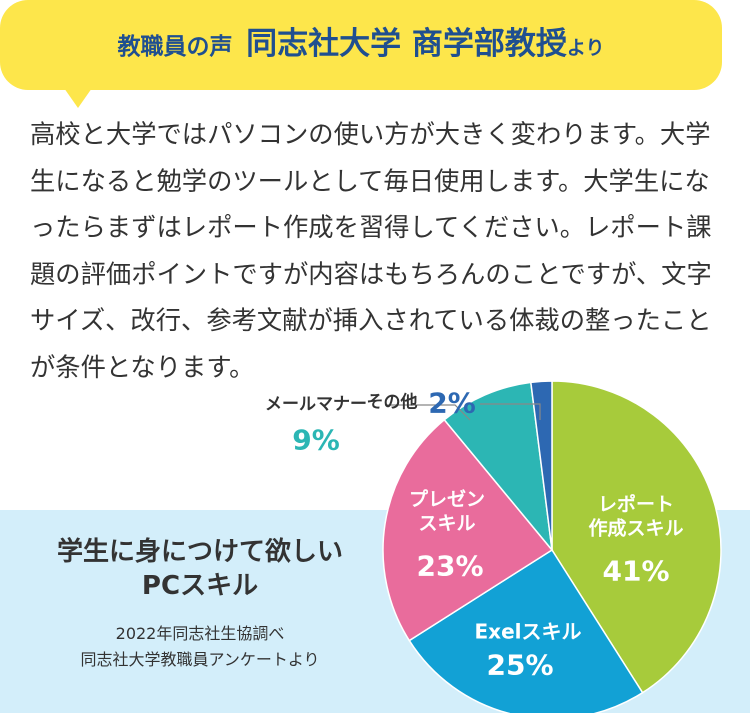 The height and width of the screenshot is (713, 750). I want to click on value-label: 9%, so click(316, 440).